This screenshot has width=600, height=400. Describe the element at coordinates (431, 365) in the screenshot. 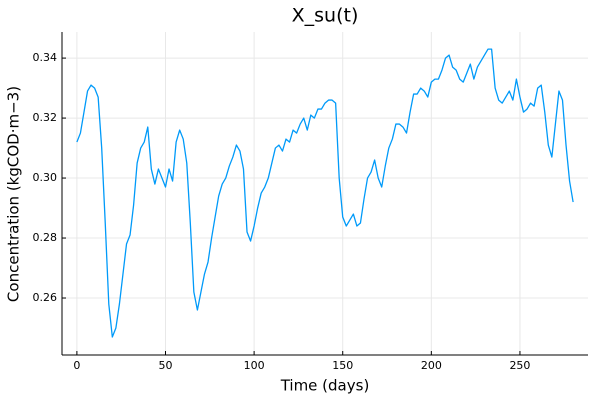

I see `x-tick-label: 200` at that location.